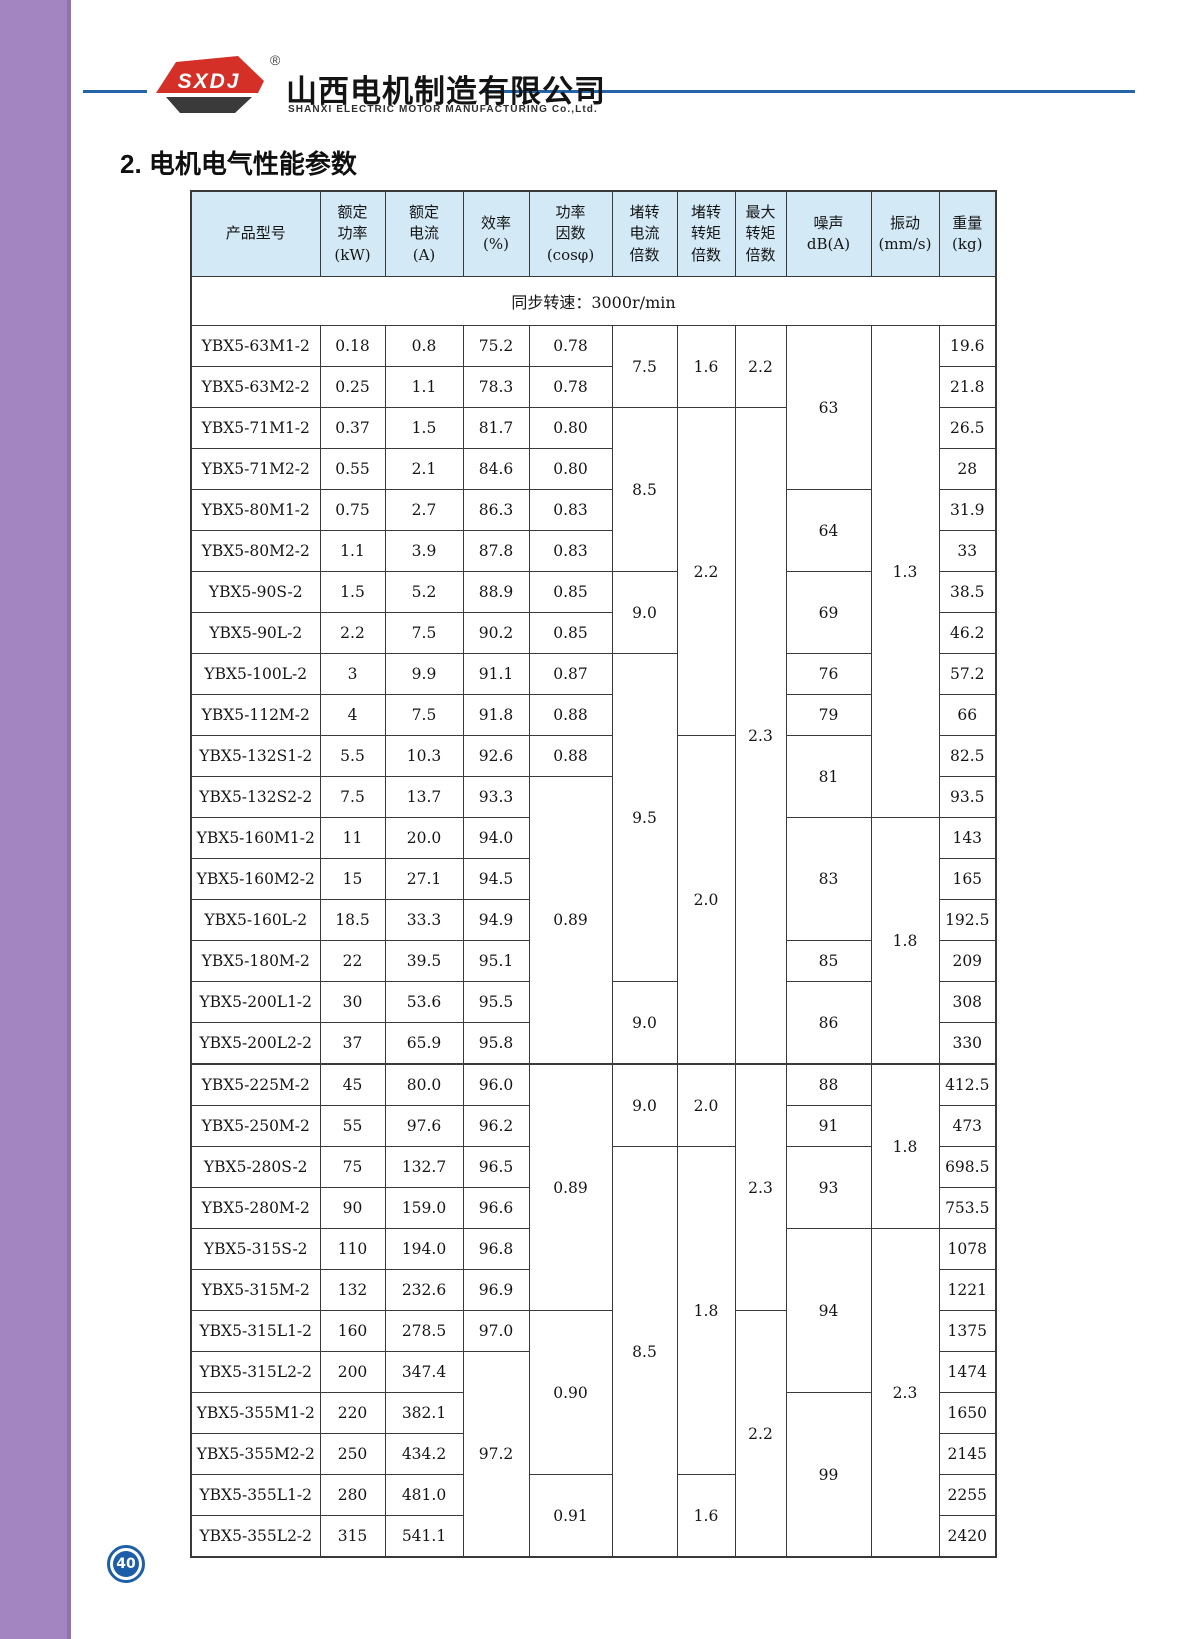 This screenshot has height=1639, width=1200. Describe the element at coordinates (593, 469) in the screenshot. I see `spec-row-YBX5-71M2-2: YBX5-71M2-2 0.55 2.1 84.6 0.80 28` at that location.